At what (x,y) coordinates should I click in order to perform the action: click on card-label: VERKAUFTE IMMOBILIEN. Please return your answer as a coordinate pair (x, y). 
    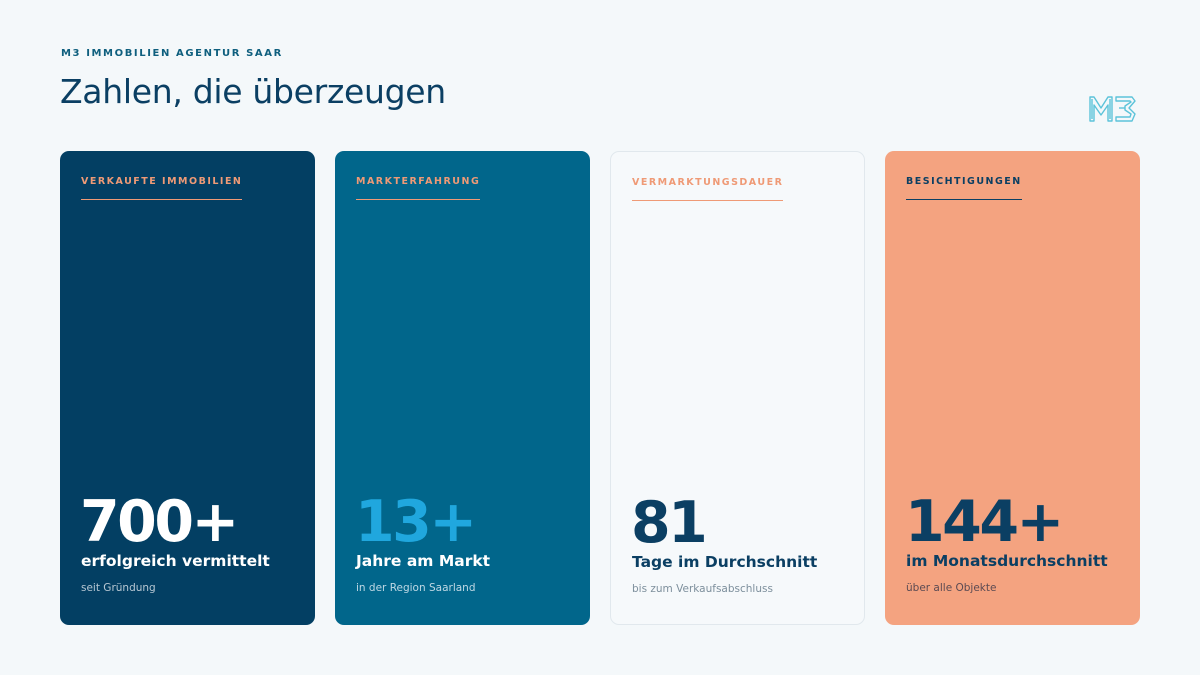
    Looking at the image, I should click on (162, 188).